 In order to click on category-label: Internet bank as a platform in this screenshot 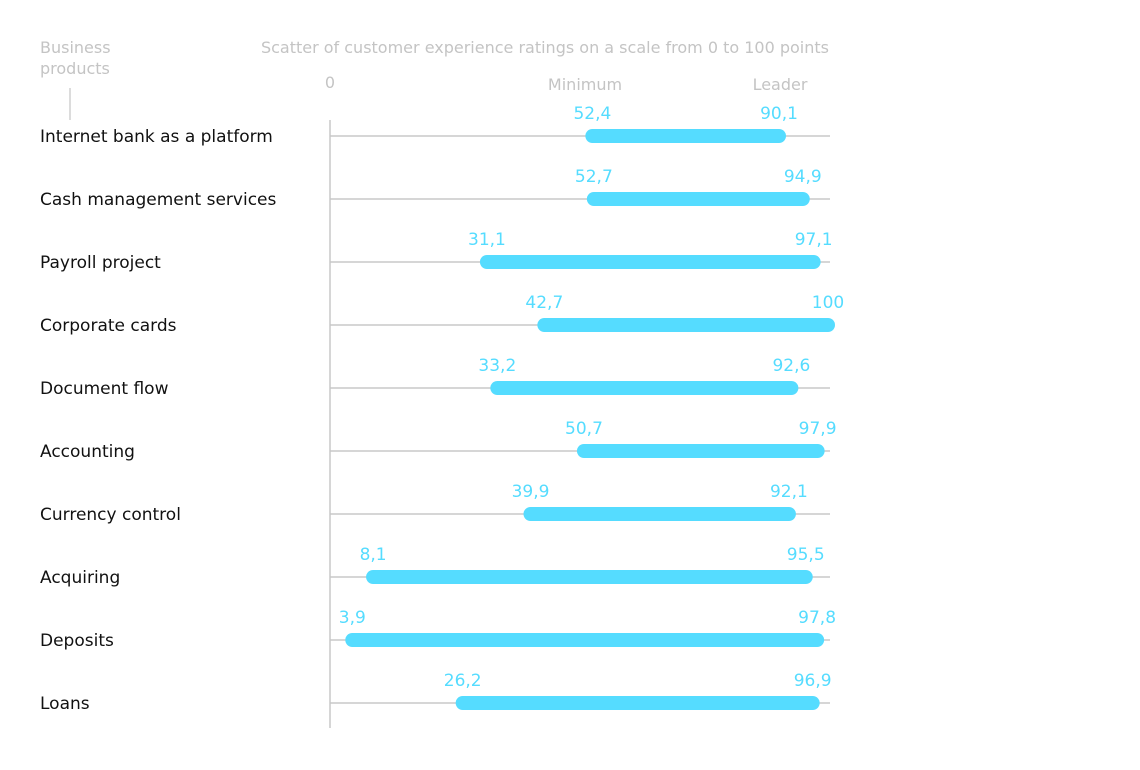, I will do `click(156, 137)`.